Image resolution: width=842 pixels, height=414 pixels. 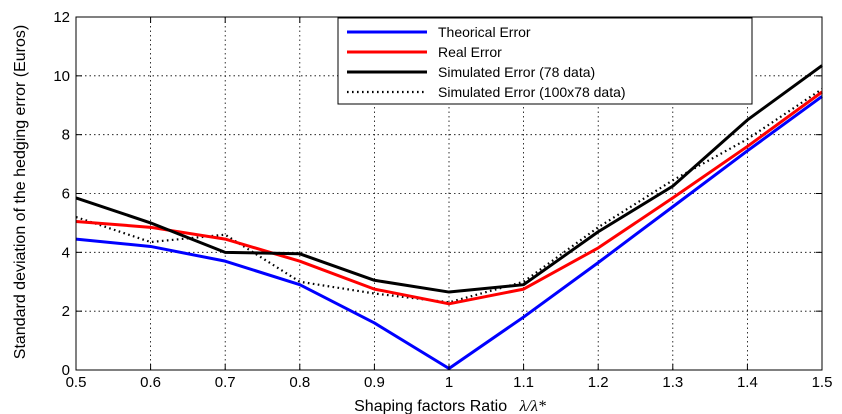 I want to click on x-axis-label: Shaping factors Ratio λ/λ*, so click(x=450, y=406).